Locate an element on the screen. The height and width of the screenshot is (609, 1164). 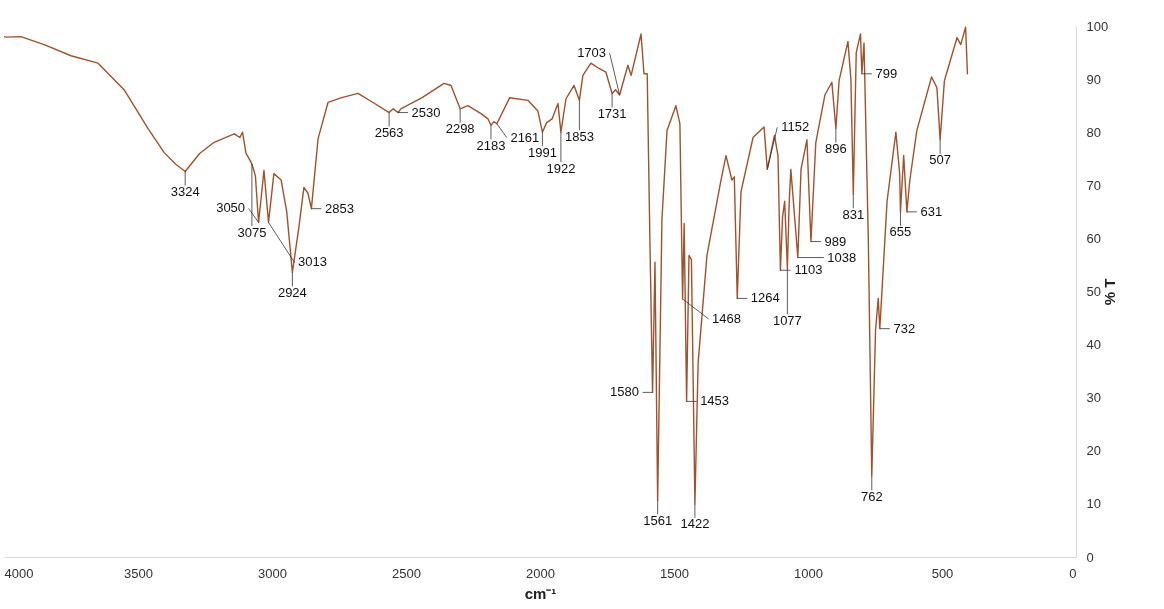
y-tick-label: 50 is located at coordinates (1093, 291).